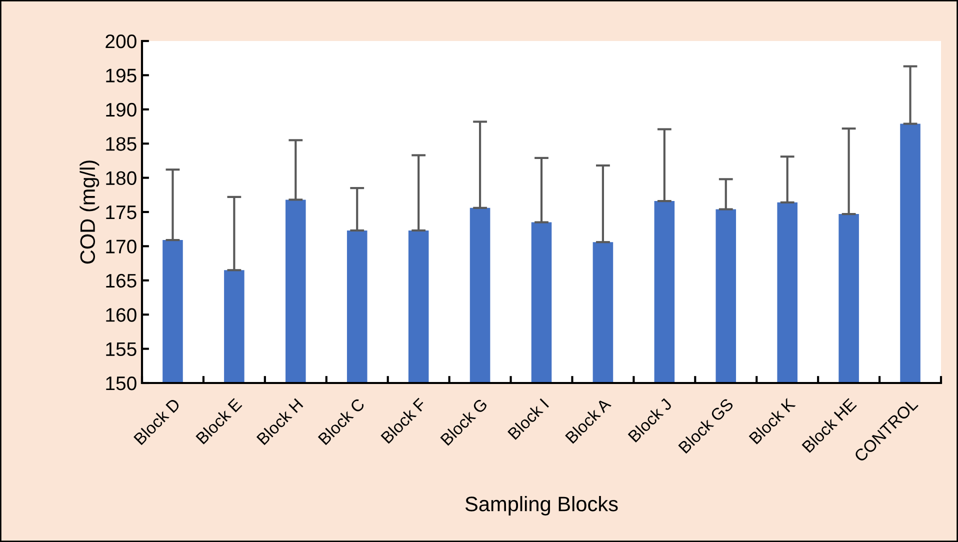 Image resolution: width=958 pixels, height=542 pixels. I want to click on x-axis-title: Sampling Blocks, so click(541, 506).